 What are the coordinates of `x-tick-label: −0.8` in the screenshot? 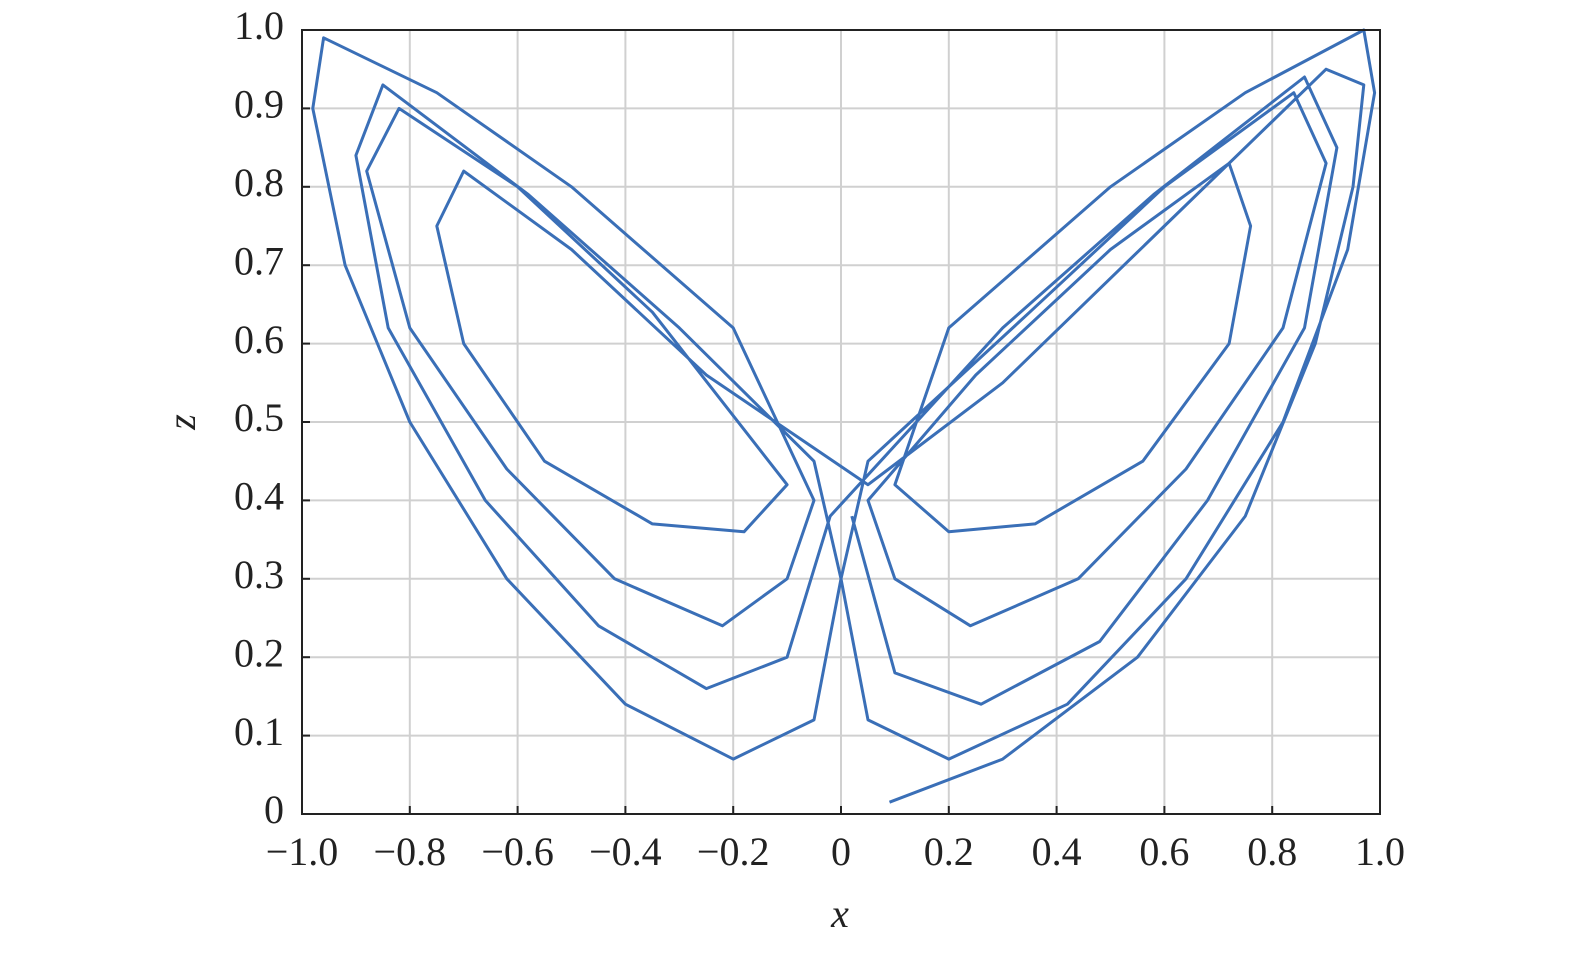 It's located at (410, 851).